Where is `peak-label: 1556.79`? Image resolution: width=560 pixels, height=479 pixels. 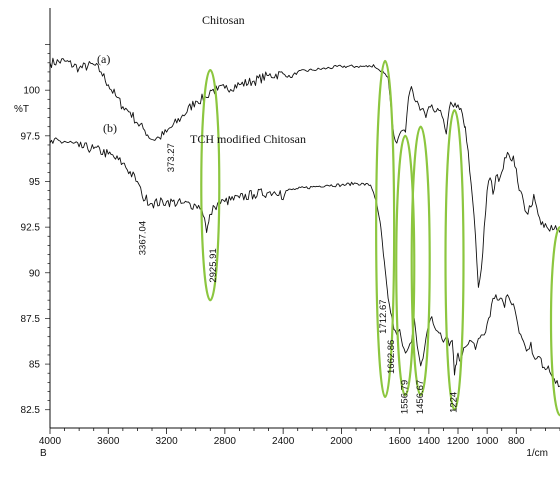 peak-label: 1556.79 is located at coordinates (405, 397).